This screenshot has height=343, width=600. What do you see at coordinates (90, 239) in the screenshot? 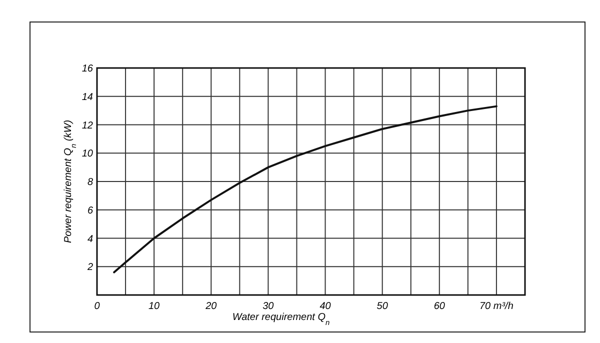
I see `y-tick-label: 4` at bounding box center [90, 239].